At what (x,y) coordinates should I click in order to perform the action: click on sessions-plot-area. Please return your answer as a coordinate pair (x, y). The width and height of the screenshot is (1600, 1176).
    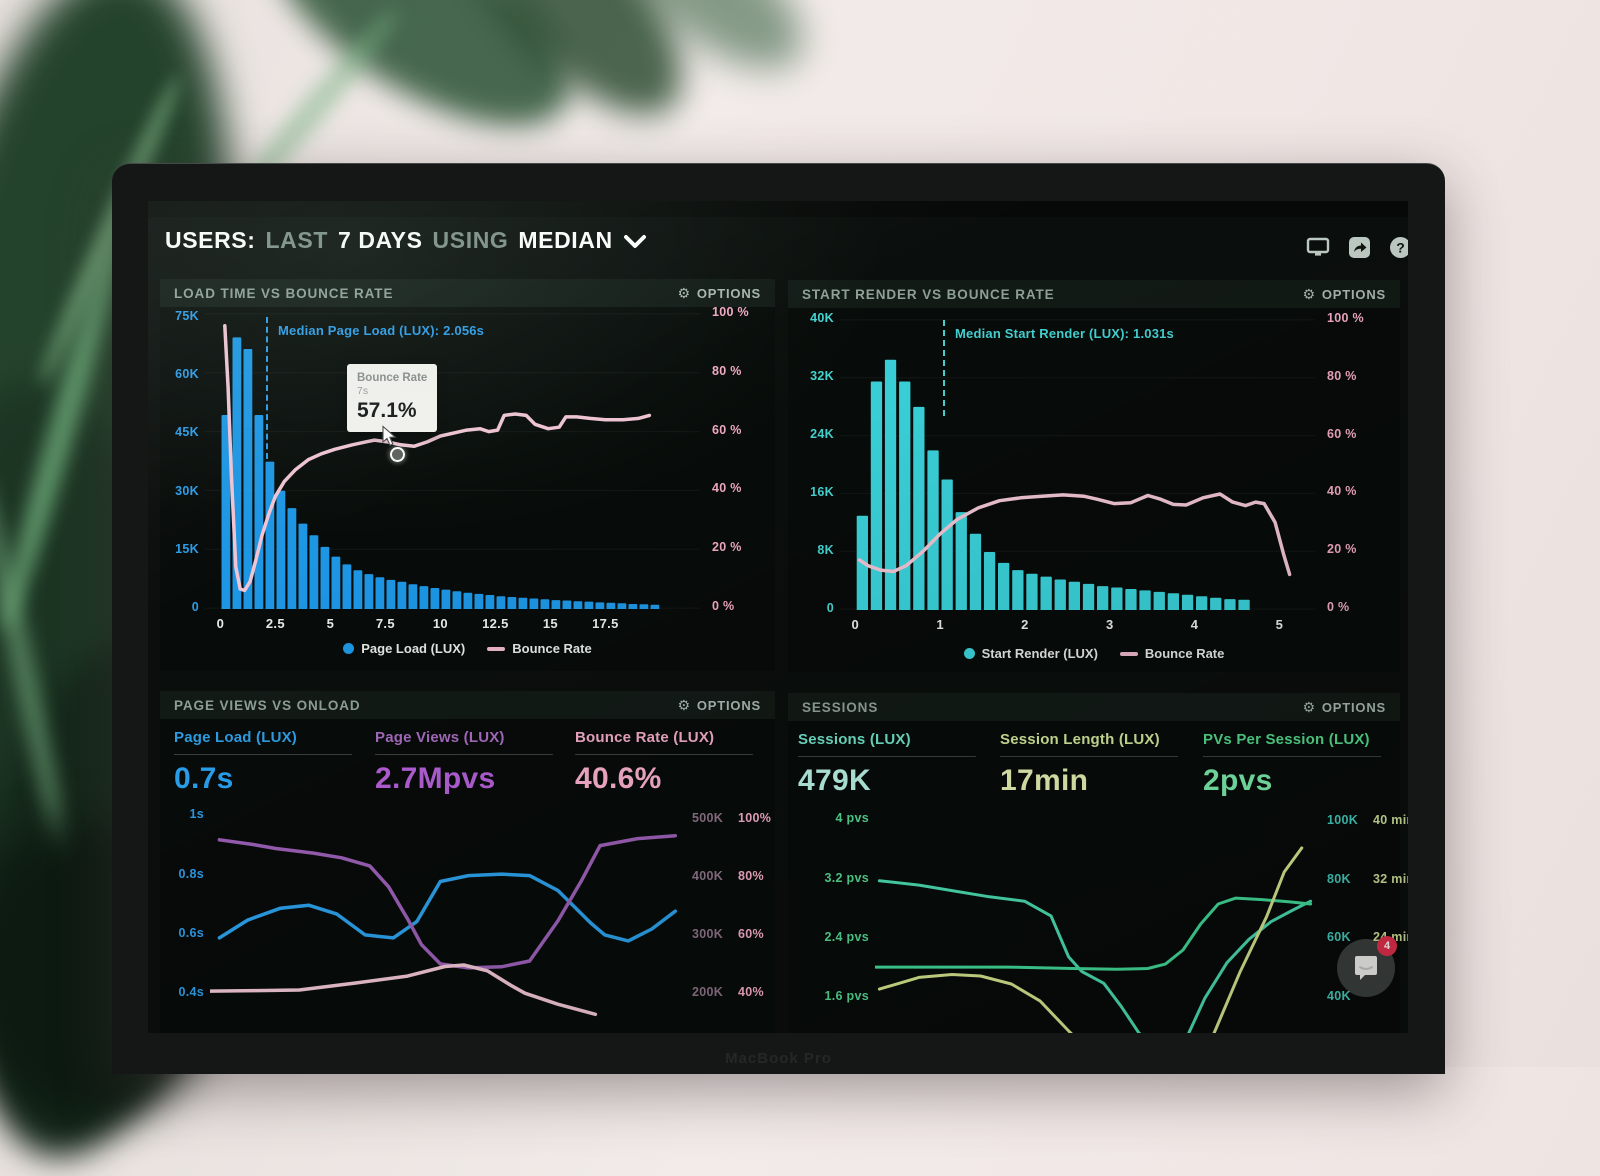
    Looking at the image, I should click on (1095, 917).